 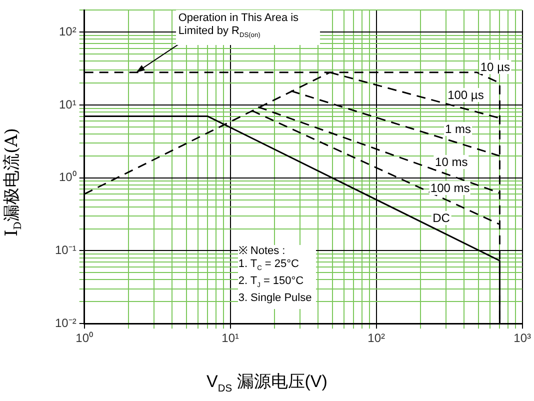 What do you see at coordinates (67, 31) in the screenshot?
I see `y-tick-label: 10²` at bounding box center [67, 31].